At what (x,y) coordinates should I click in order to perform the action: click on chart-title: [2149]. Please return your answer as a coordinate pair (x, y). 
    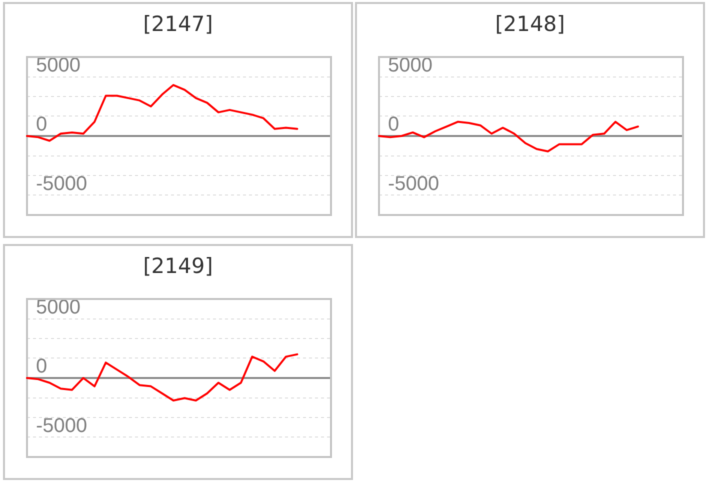
    Looking at the image, I should click on (178, 266).